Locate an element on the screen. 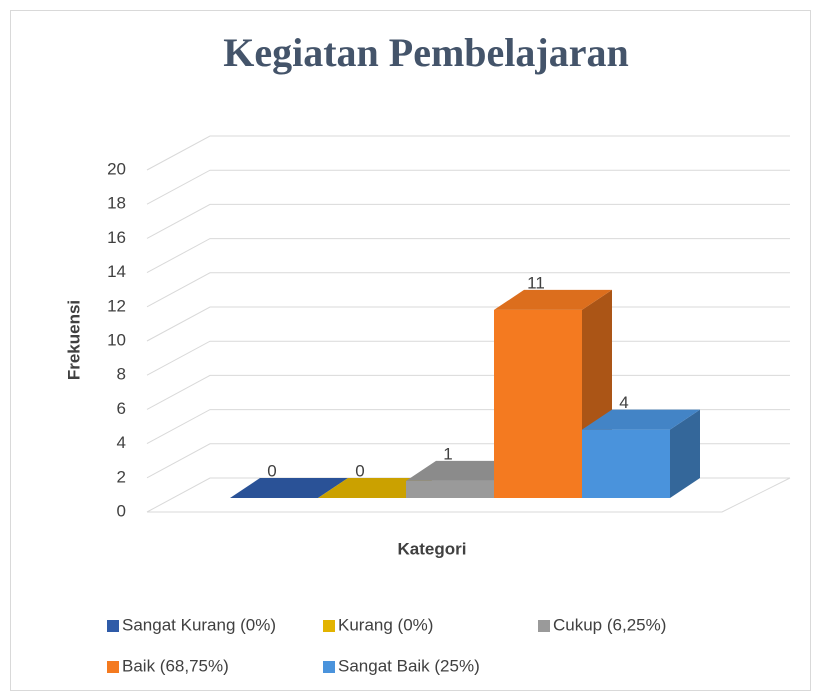 The width and height of the screenshot is (822, 692). data-label: 11 is located at coordinates (536, 282).